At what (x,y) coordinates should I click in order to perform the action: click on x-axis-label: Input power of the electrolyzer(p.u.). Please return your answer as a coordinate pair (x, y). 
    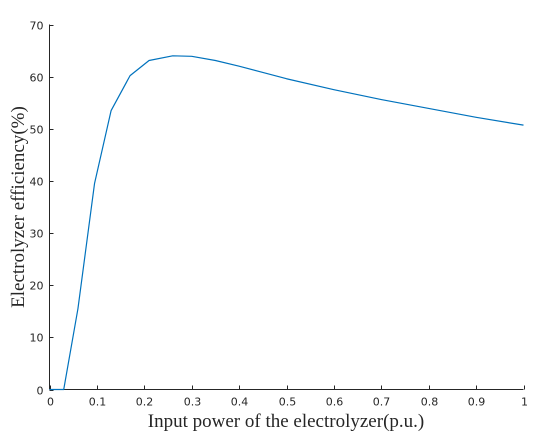
    Looking at the image, I should click on (286, 421).